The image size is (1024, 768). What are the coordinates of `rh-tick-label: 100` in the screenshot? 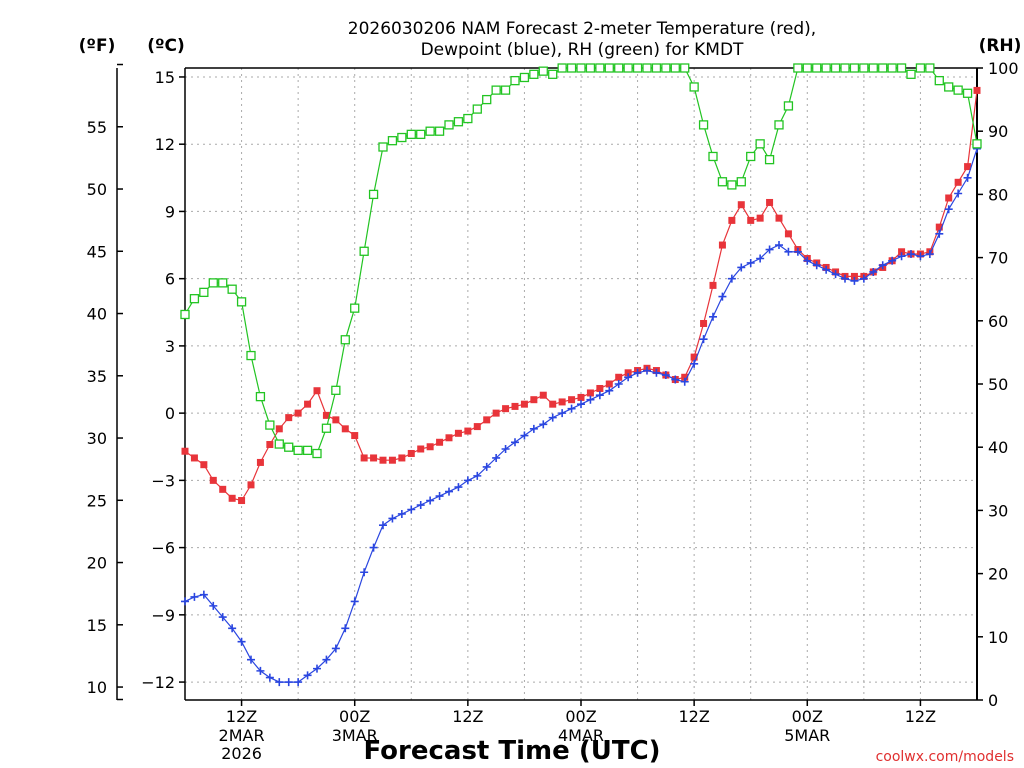 It's located at (1003, 68).